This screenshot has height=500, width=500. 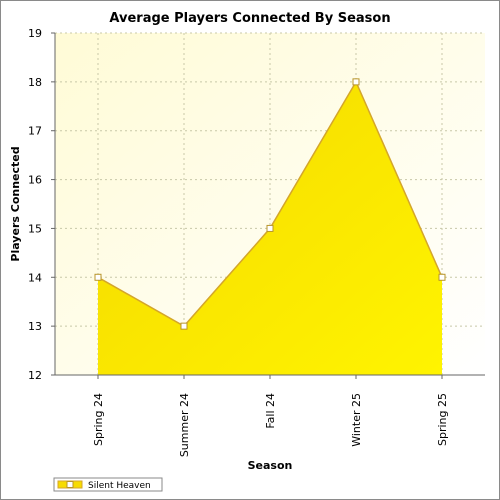 I want to click on legend-marker-icon, so click(x=70, y=484).